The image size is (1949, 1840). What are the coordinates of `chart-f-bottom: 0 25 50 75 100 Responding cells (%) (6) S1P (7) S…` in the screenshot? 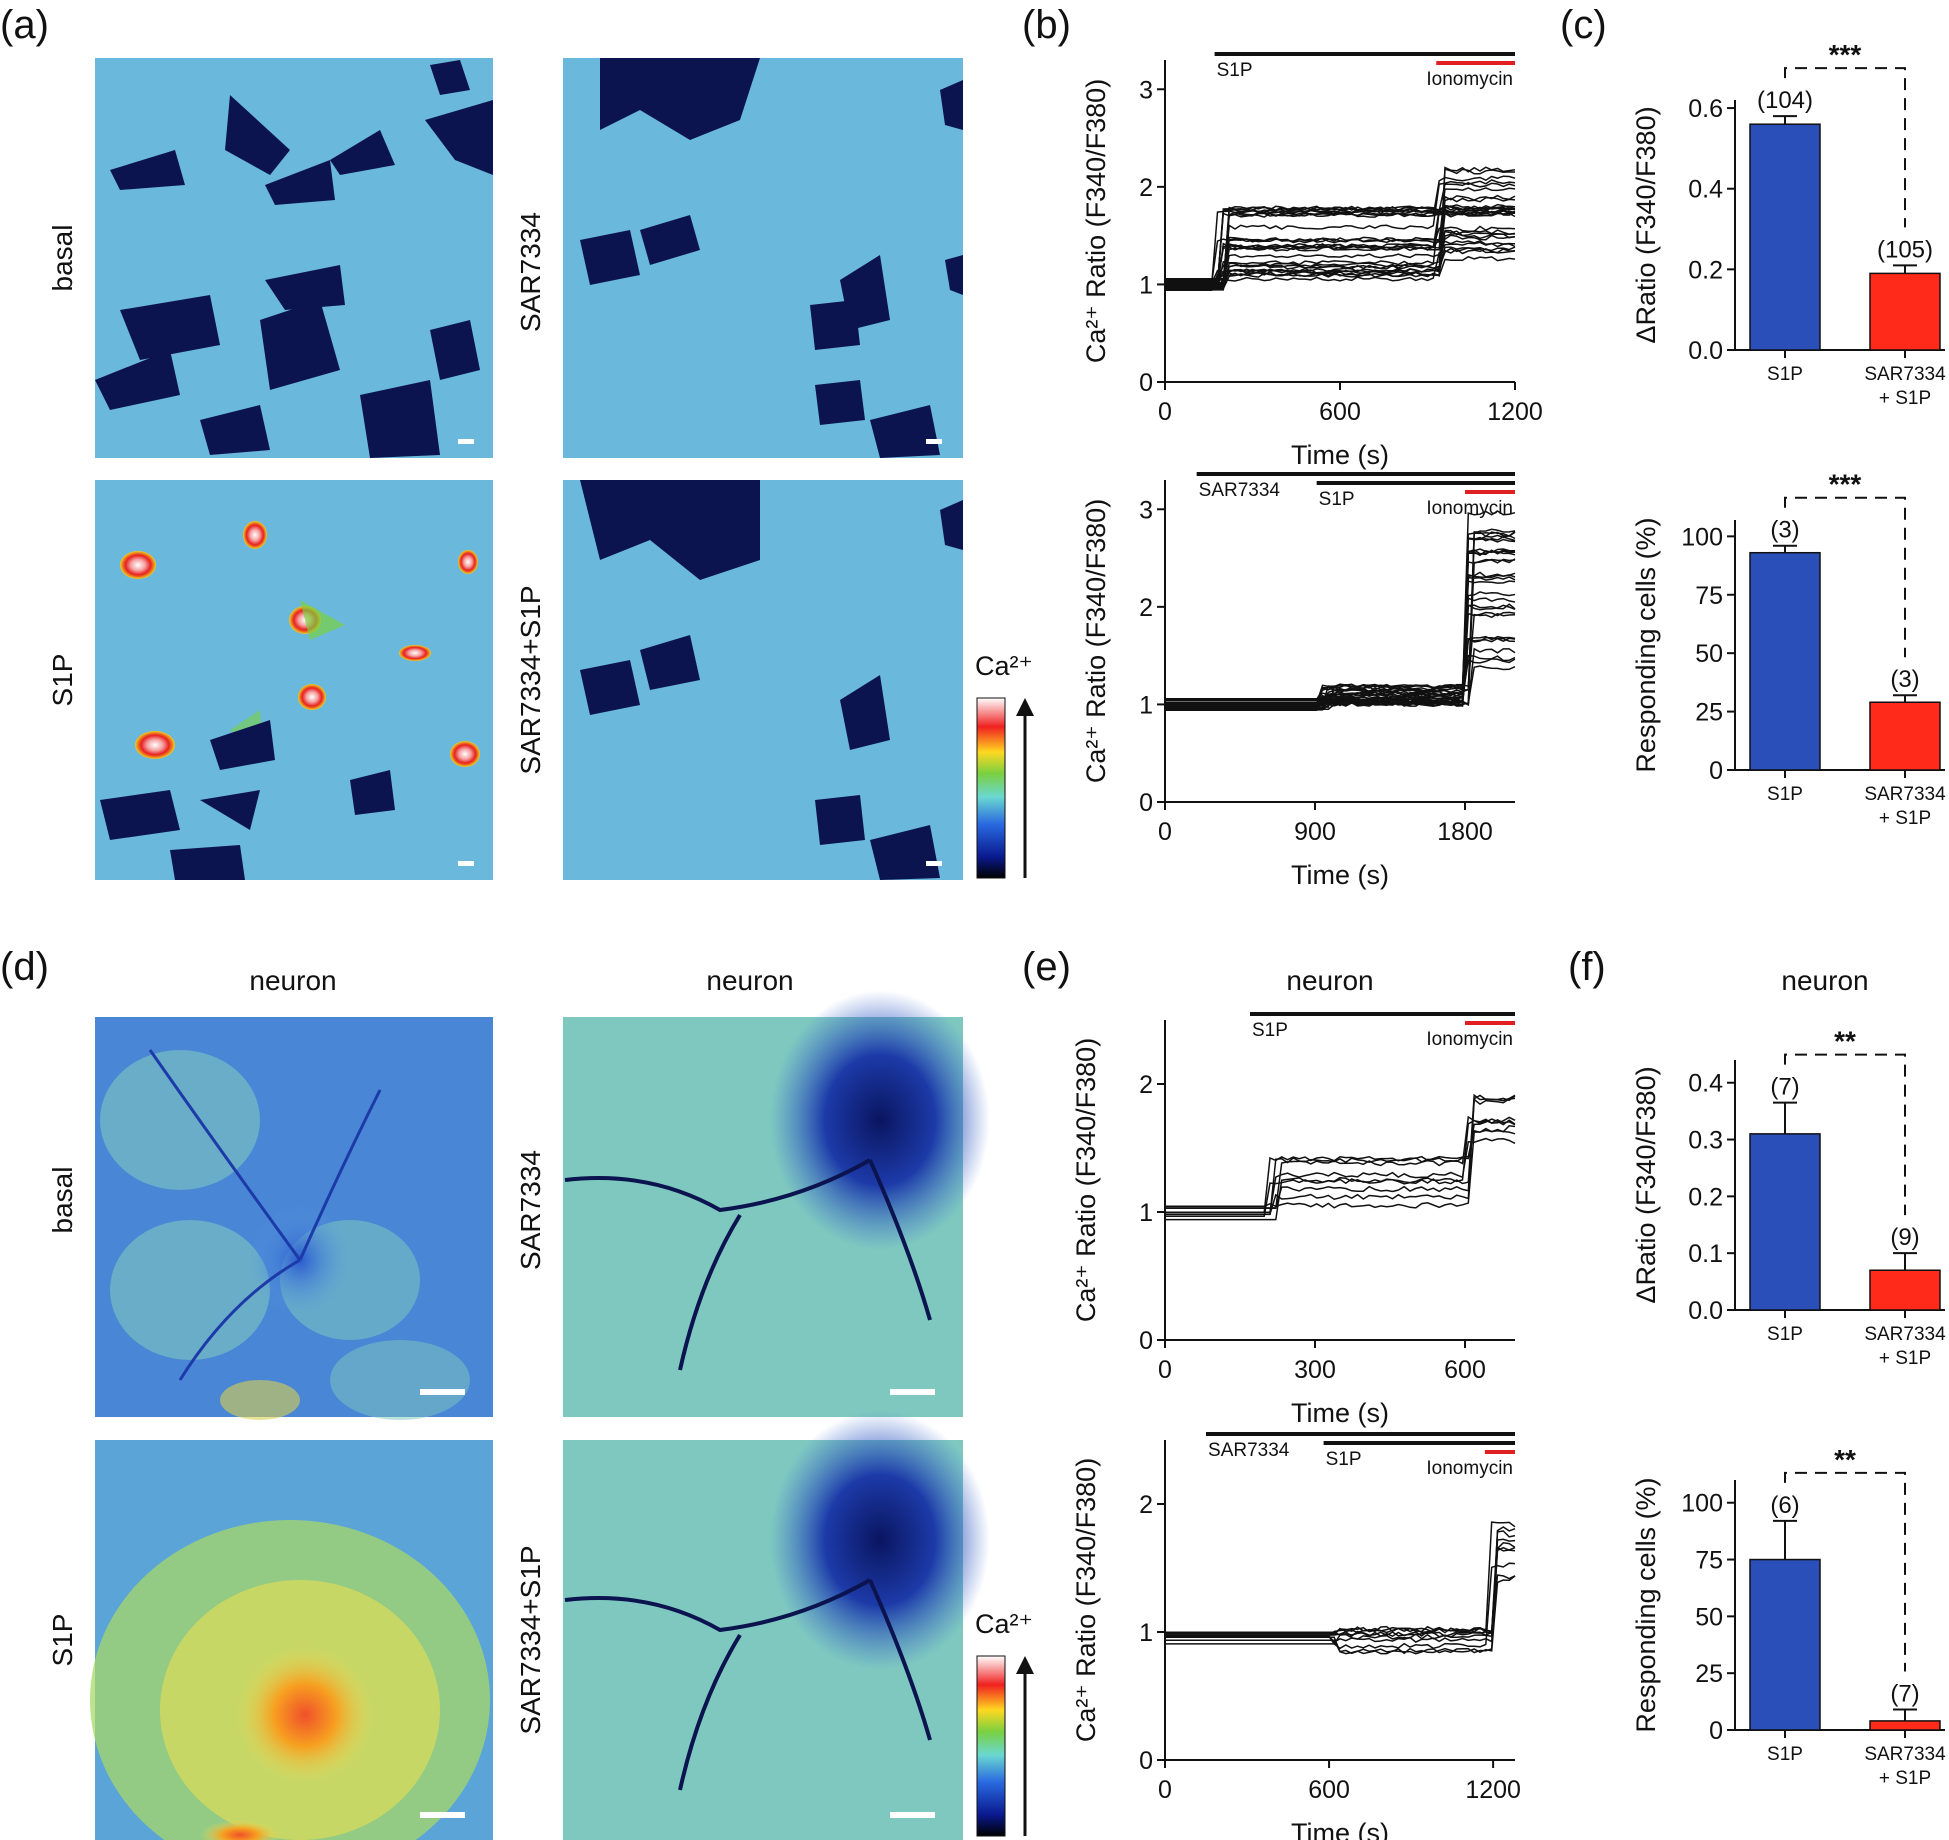 It's located at (1788, 1616).